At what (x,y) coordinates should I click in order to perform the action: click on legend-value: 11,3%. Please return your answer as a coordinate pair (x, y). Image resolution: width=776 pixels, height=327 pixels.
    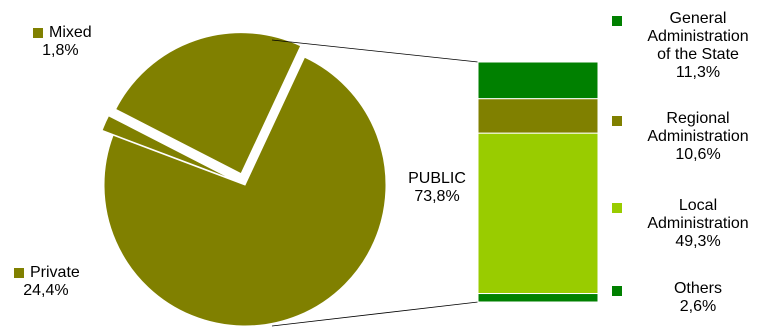
    Looking at the image, I should click on (698, 72).